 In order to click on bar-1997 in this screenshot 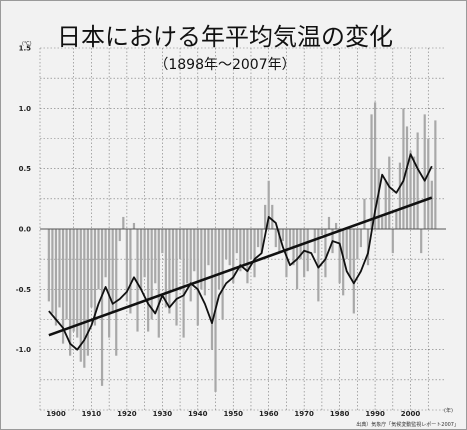, I will do `click(400, 195)`.